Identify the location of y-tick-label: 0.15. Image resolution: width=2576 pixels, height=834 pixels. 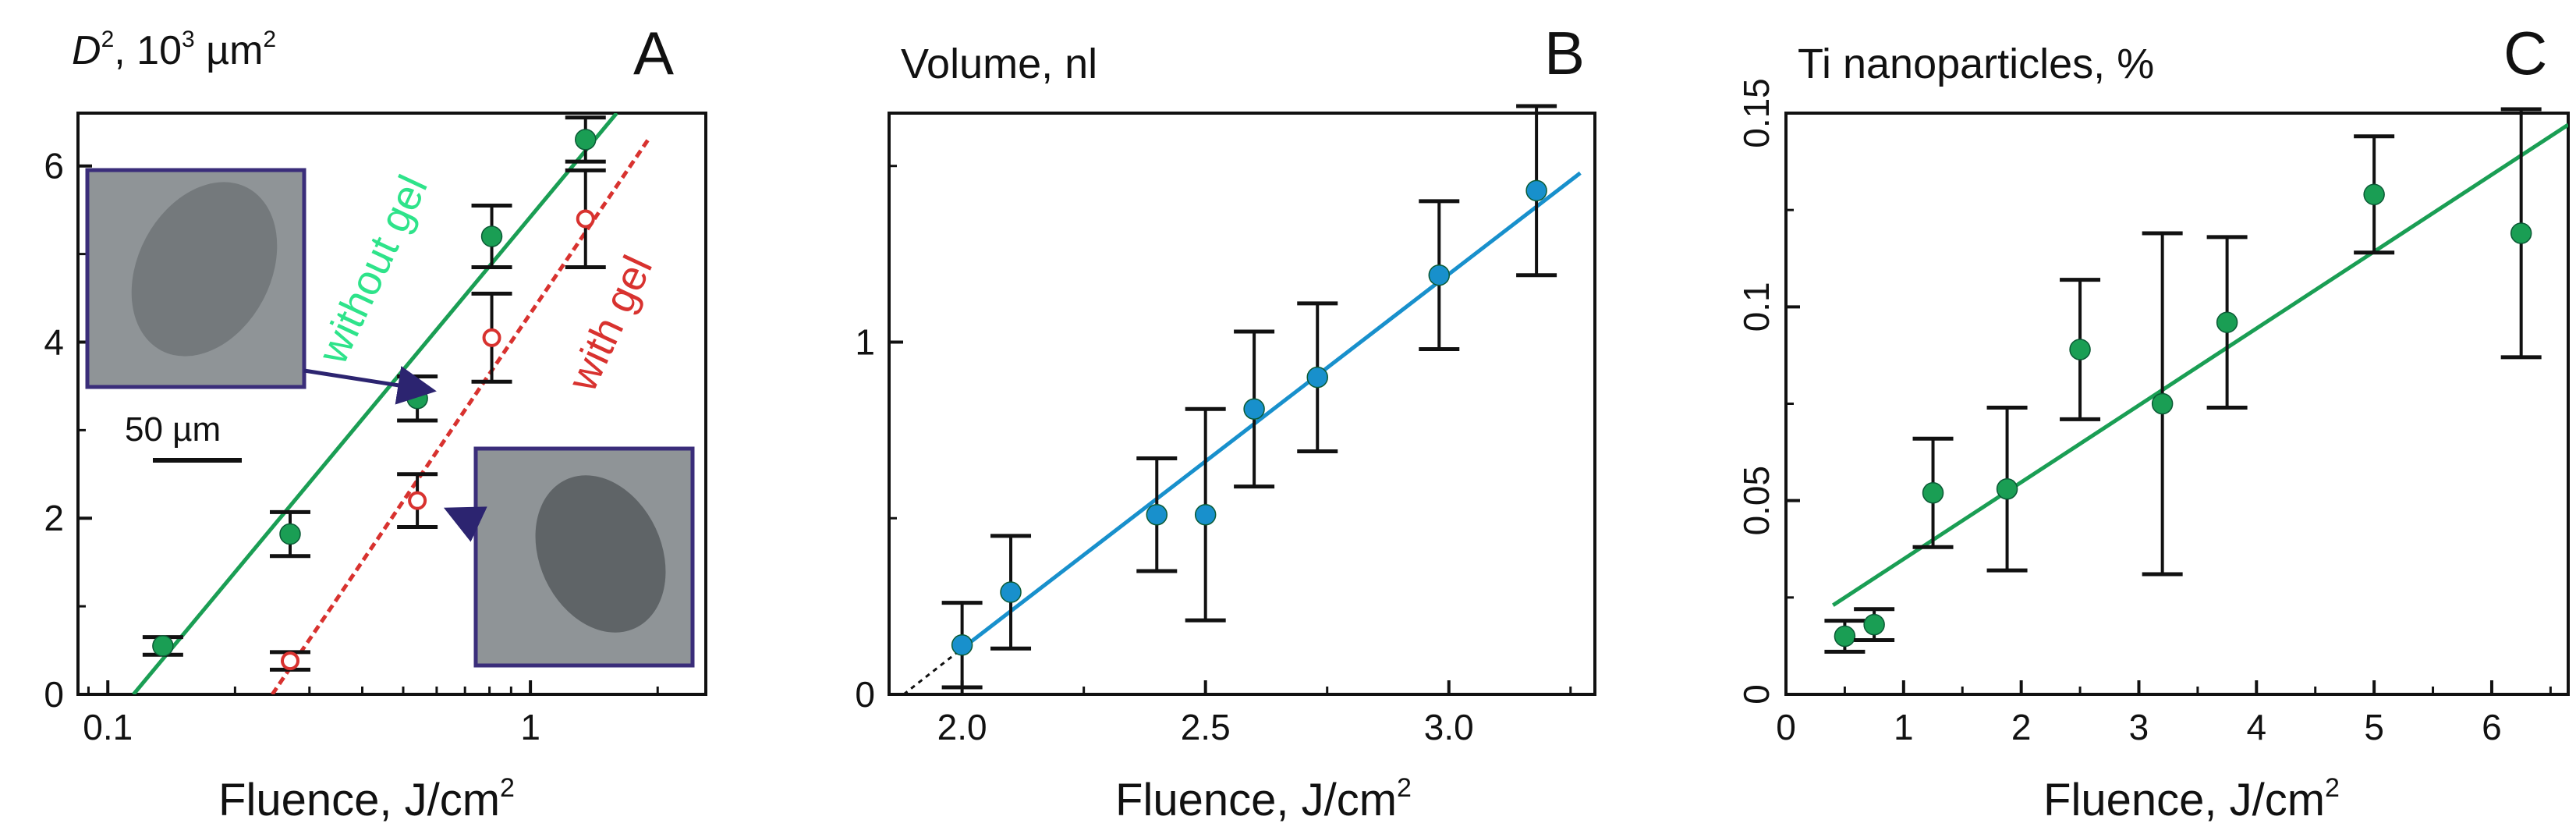
(1757, 113).